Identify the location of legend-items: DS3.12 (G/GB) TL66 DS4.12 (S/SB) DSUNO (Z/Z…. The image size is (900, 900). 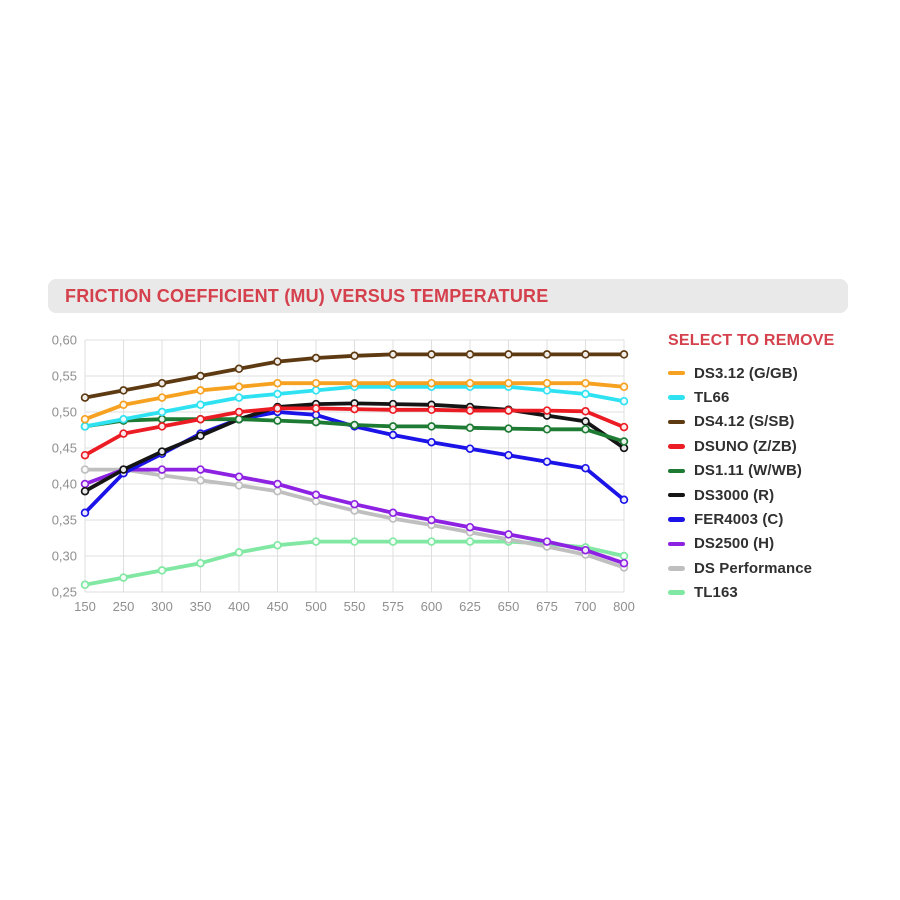
(775, 483).